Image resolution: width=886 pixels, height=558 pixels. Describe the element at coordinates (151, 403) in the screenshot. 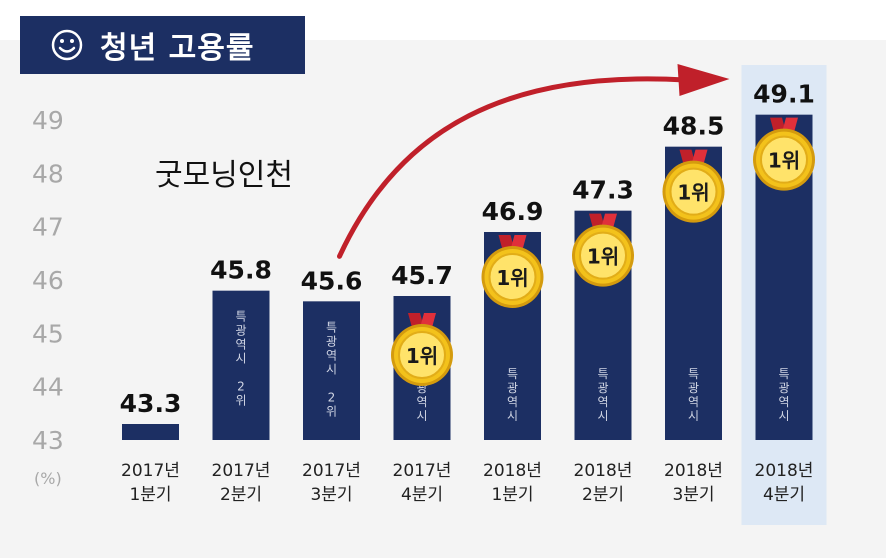

I see `value-label: 43.3` at that location.